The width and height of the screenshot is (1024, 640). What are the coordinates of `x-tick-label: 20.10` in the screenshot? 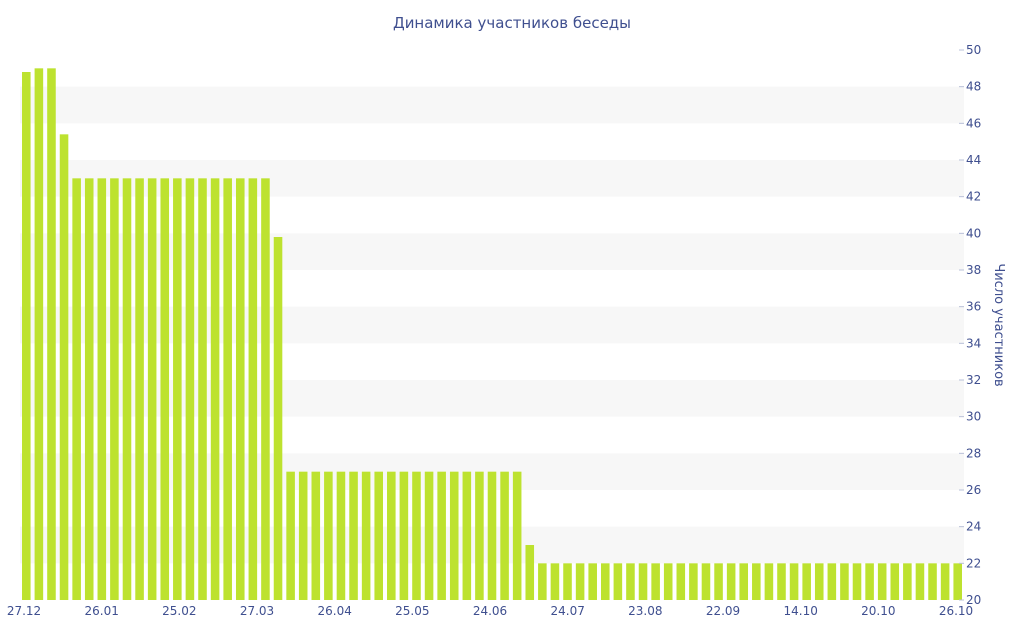 It's located at (878, 611).